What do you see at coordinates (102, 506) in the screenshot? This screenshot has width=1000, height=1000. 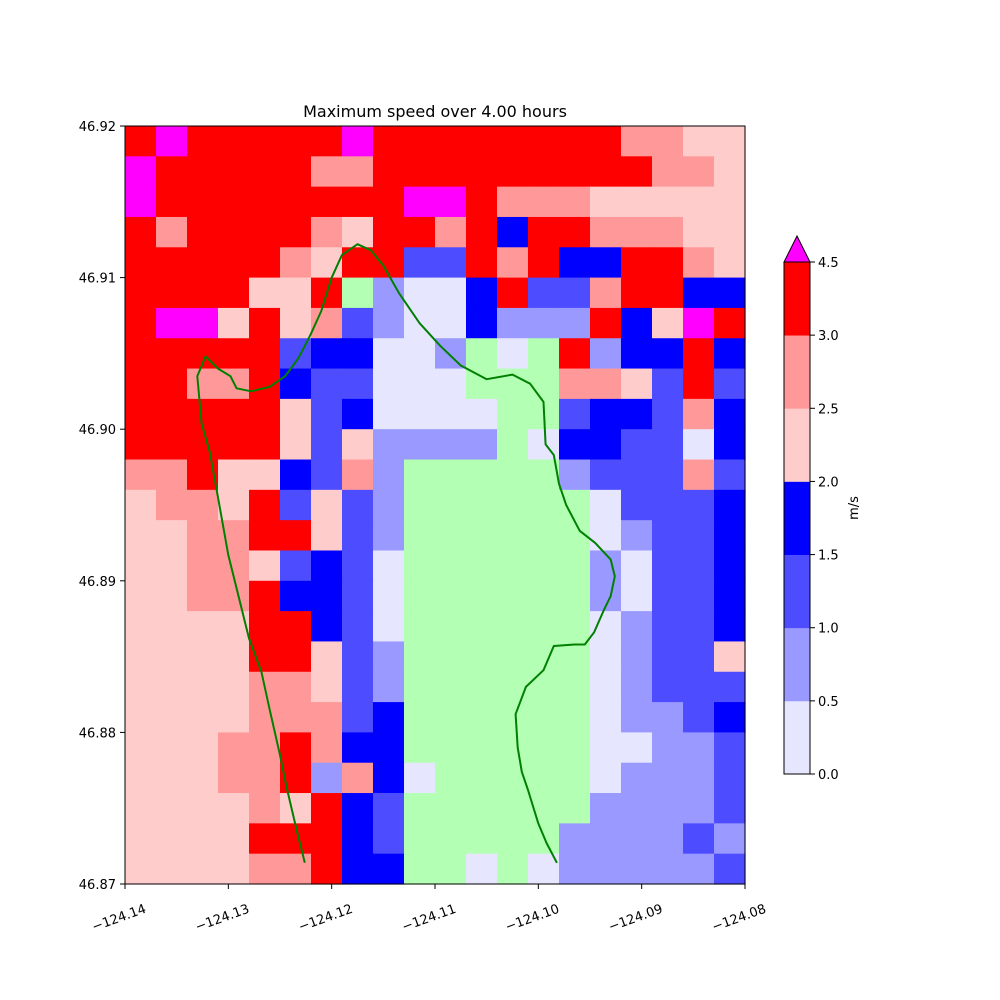 I see `y-axis: 46.87 46.88 46.89 46.90 46.91 46.92` at bounding box center [102, 506].